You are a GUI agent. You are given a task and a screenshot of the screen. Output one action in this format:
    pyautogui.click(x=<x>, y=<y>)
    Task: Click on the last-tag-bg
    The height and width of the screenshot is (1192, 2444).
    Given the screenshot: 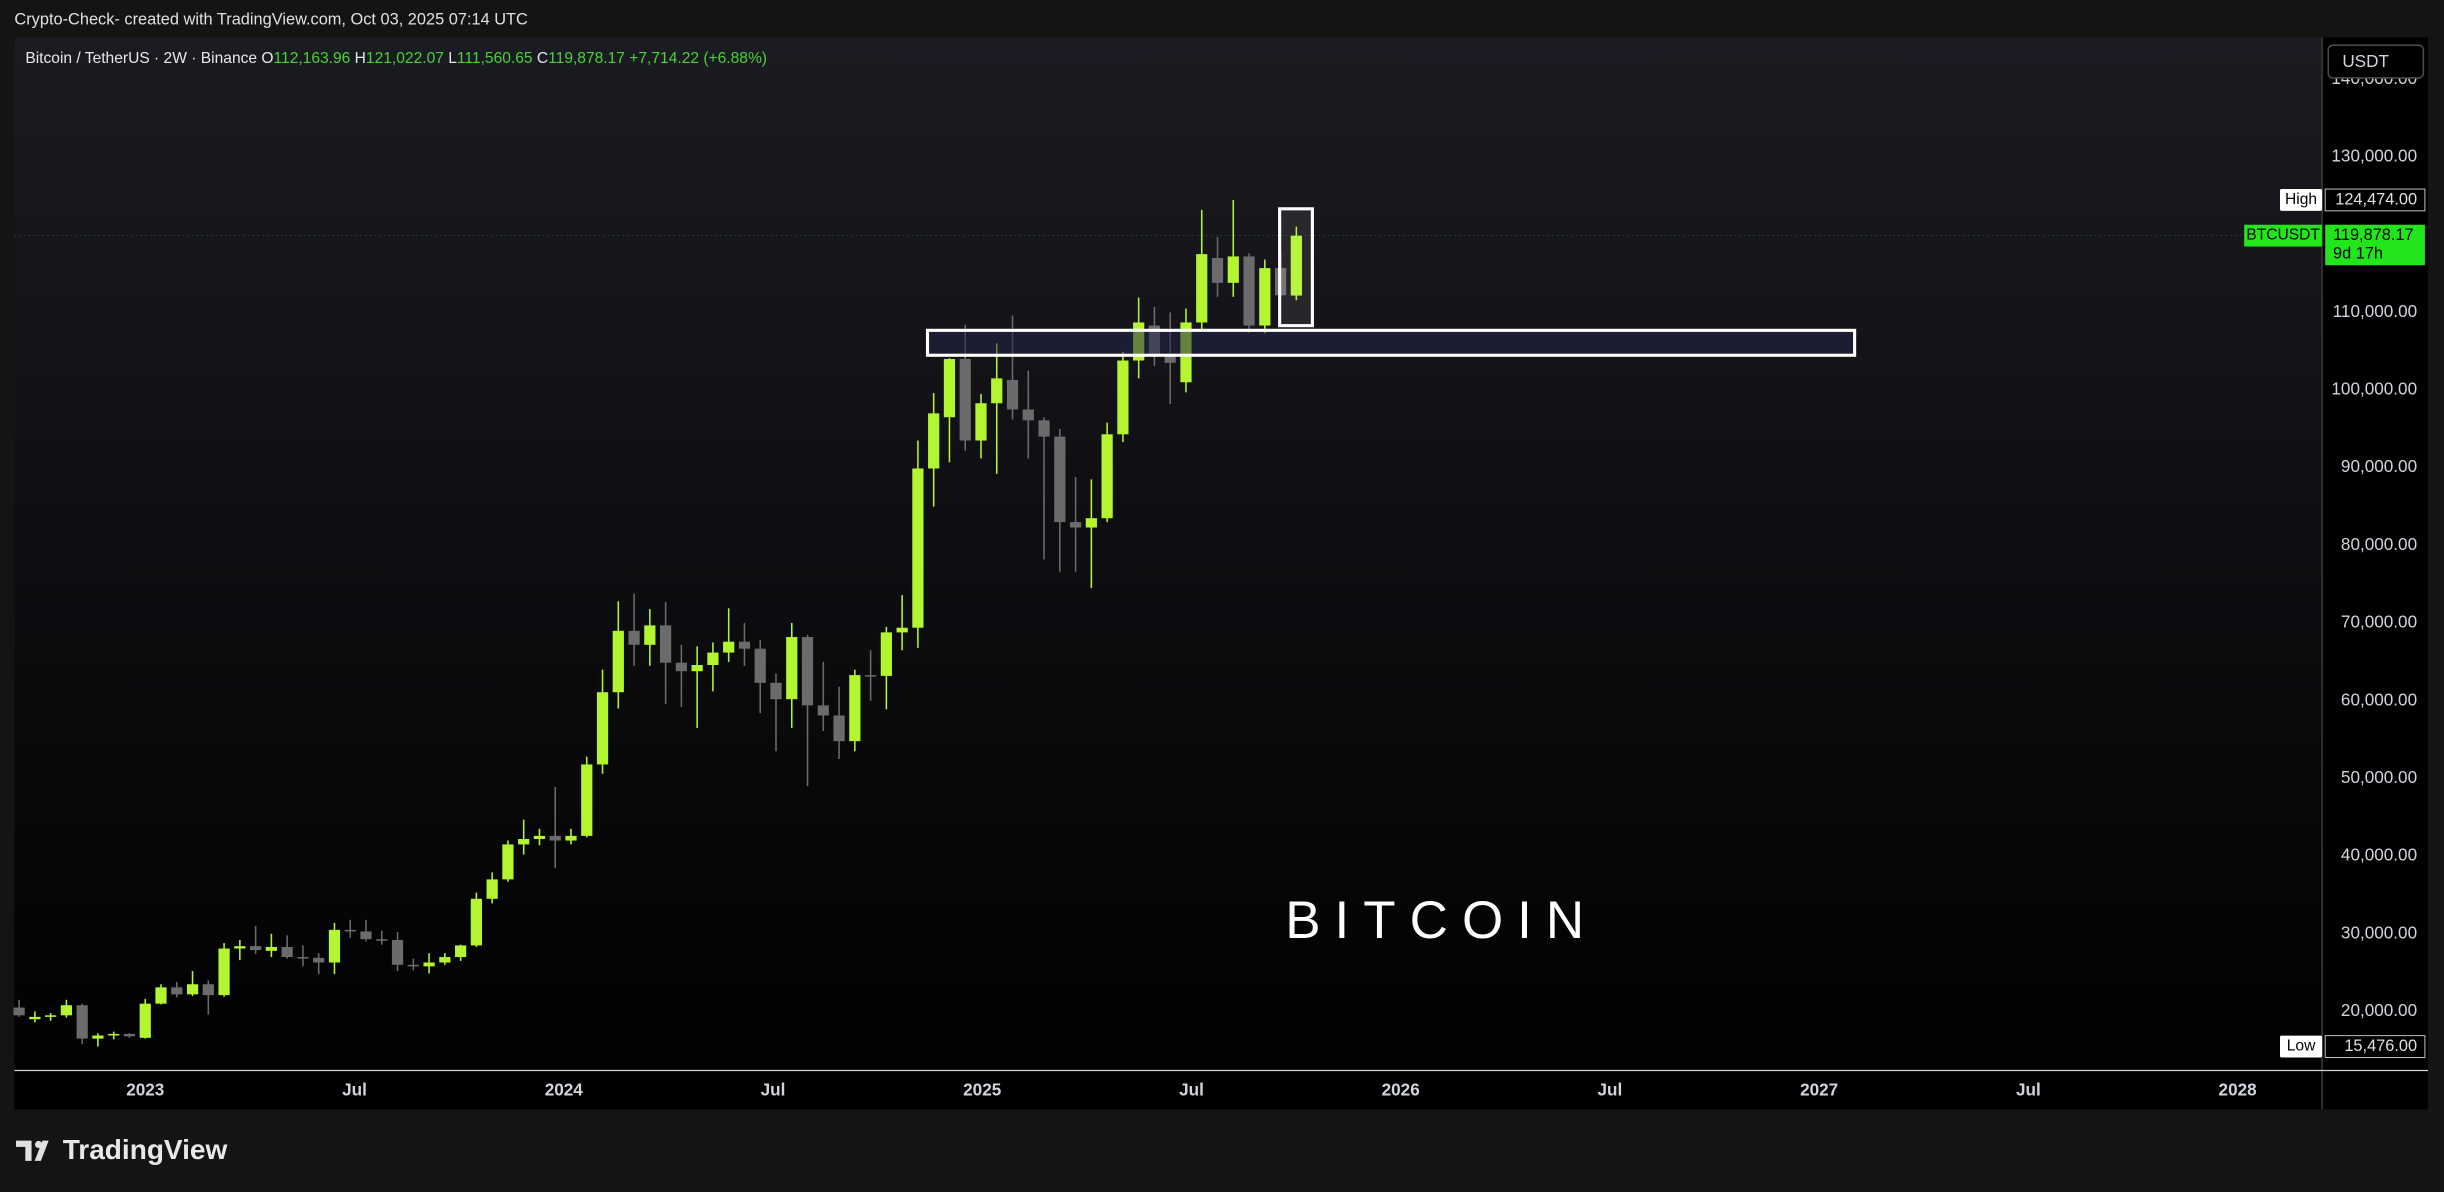 What is the action you would take?
    pyautogui.click(x=2283, y=235)
    